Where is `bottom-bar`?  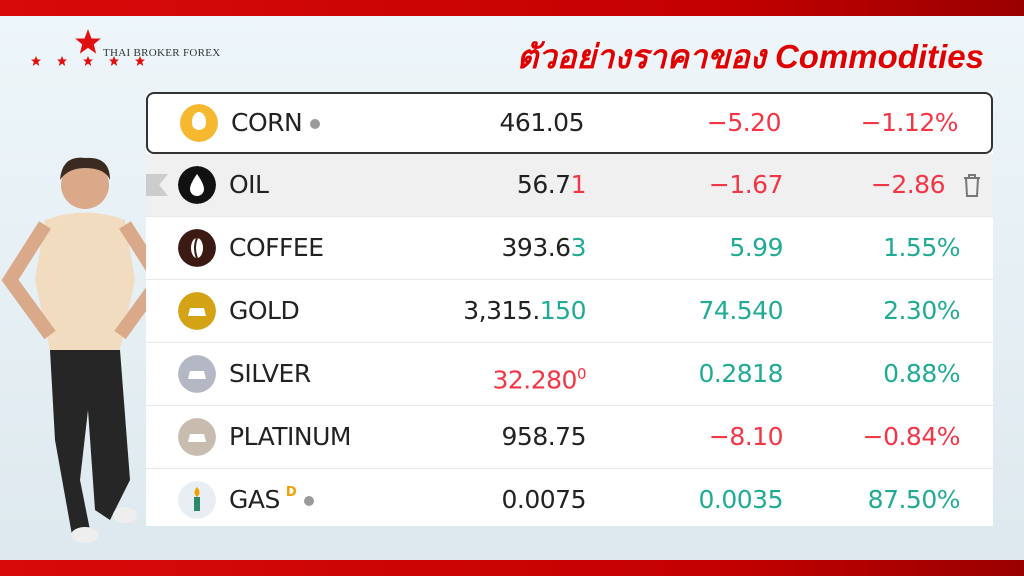
bottom-bar is located at coordinates (512, 568).